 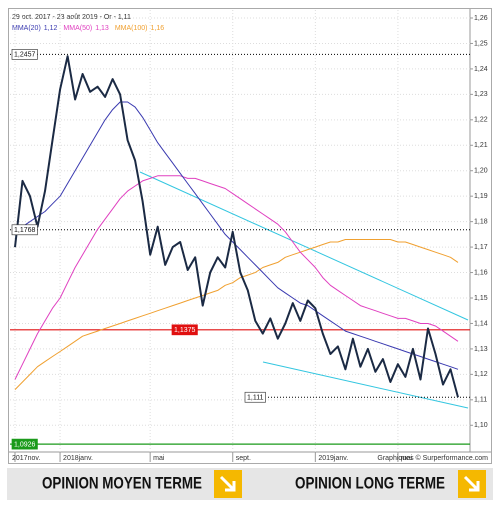 What do you see at coordinates (481, 272) in the screenshot?
I see `y-tick-label: 1,16` at bounding box center [481, 272].